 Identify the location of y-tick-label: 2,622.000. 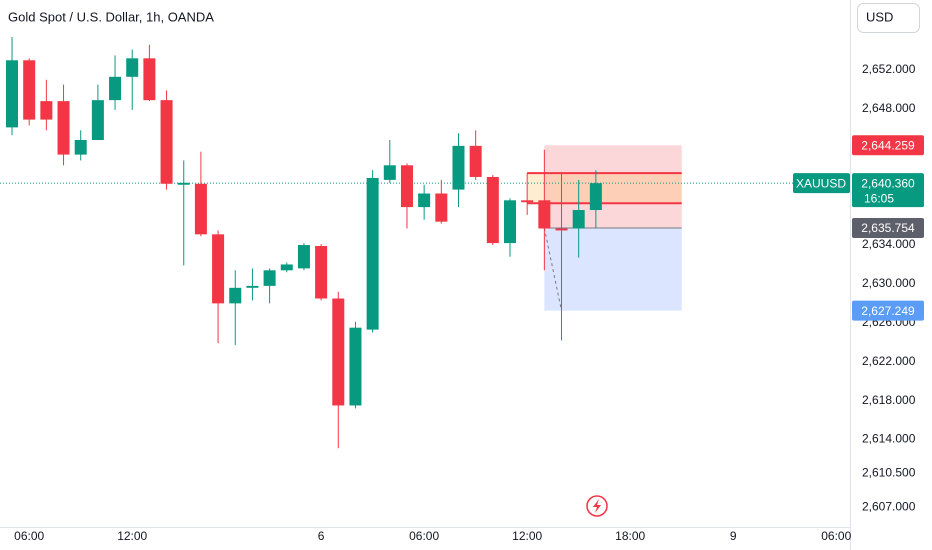
(889, 361).